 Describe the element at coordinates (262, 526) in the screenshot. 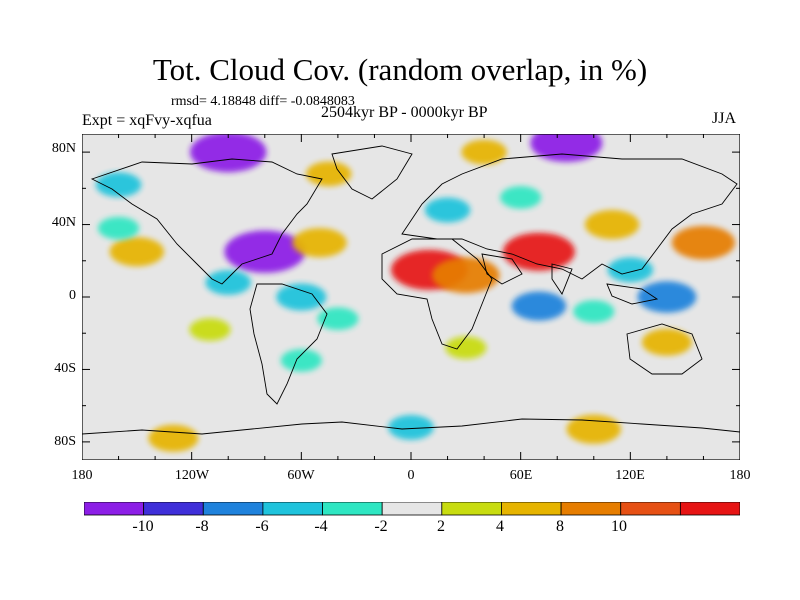

I see `colorbar-label-minus6: -6` at that location.